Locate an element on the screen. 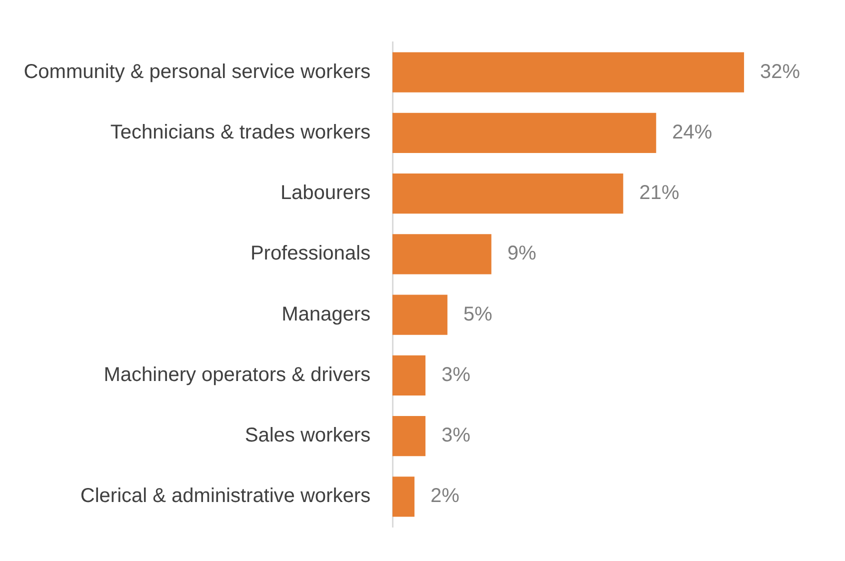  data-label: 5% is located at coordinates (478, 314).